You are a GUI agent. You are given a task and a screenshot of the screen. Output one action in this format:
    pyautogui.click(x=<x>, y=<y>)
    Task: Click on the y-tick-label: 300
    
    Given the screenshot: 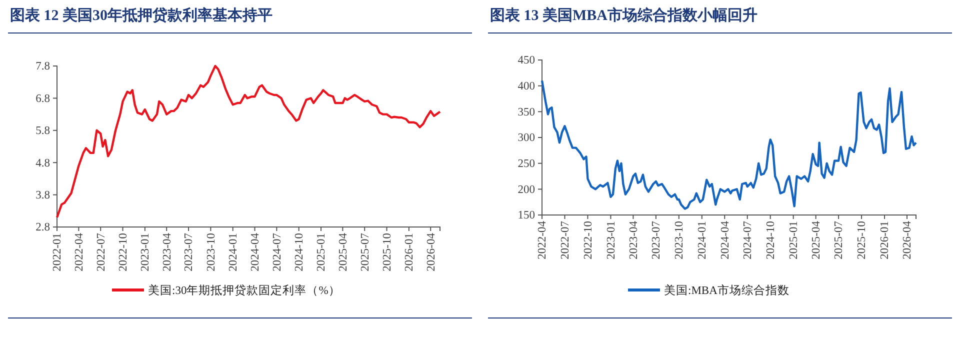 What is the action you would take?
    pyautogui.click(x=527, y=138)
    